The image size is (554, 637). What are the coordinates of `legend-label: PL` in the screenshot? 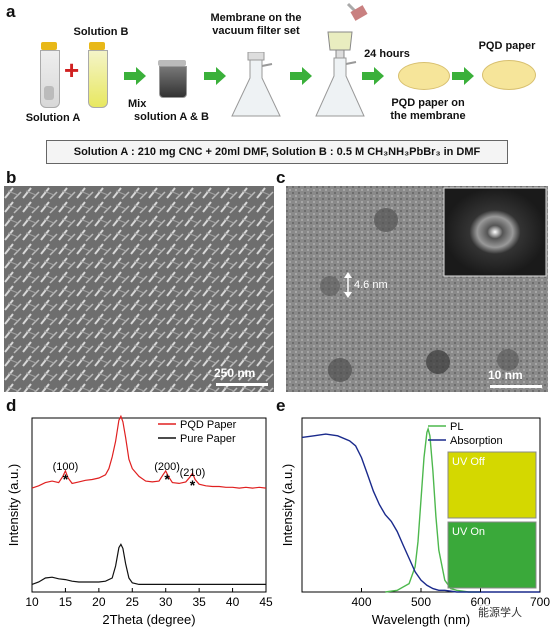 It's located at (456, 427).